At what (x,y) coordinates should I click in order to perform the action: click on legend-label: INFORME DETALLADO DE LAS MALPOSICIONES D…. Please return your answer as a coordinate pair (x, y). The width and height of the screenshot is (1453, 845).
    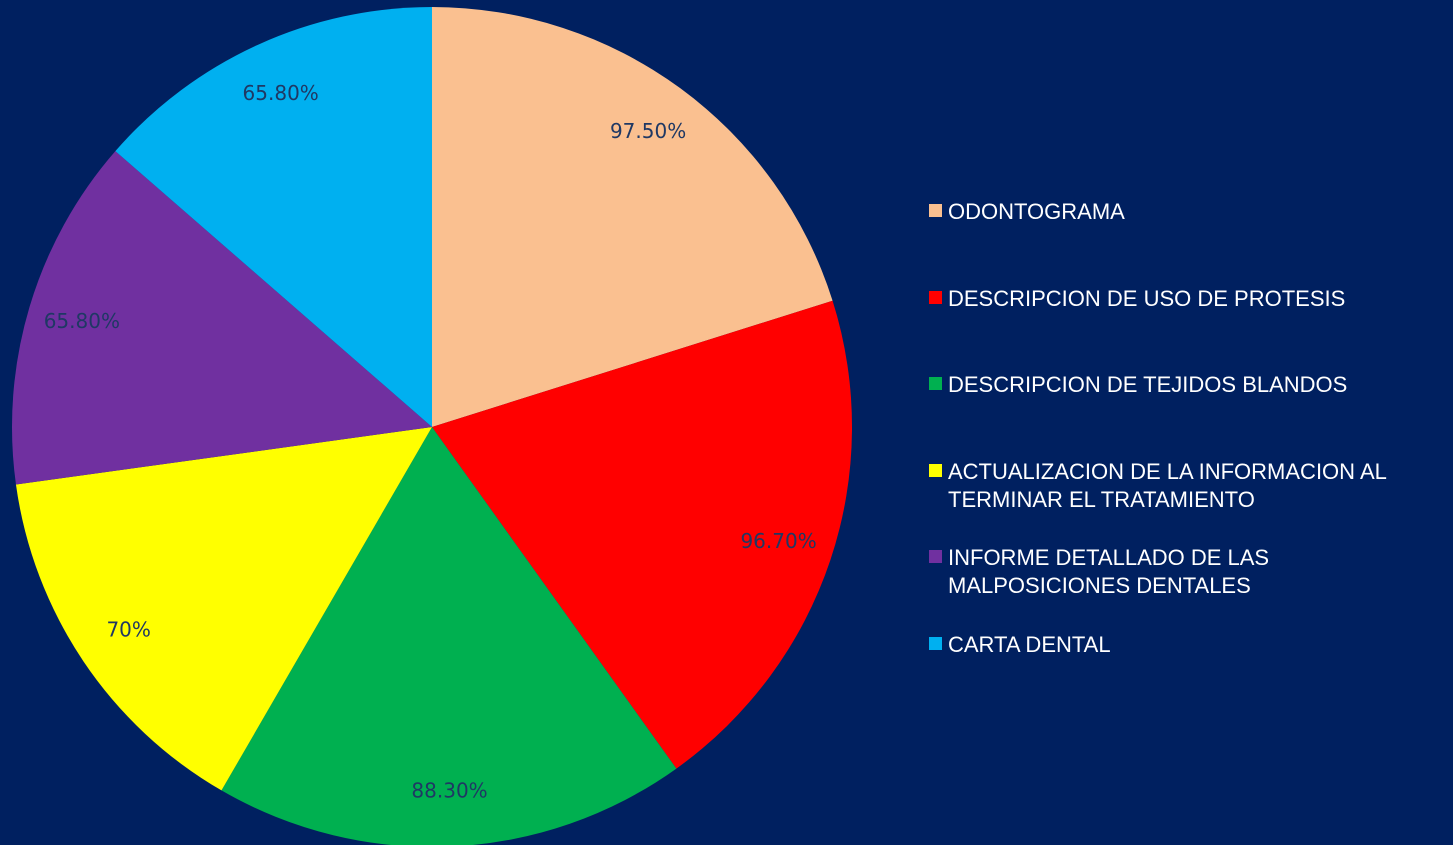
    Looking at the image, I should click on (1109, 572).